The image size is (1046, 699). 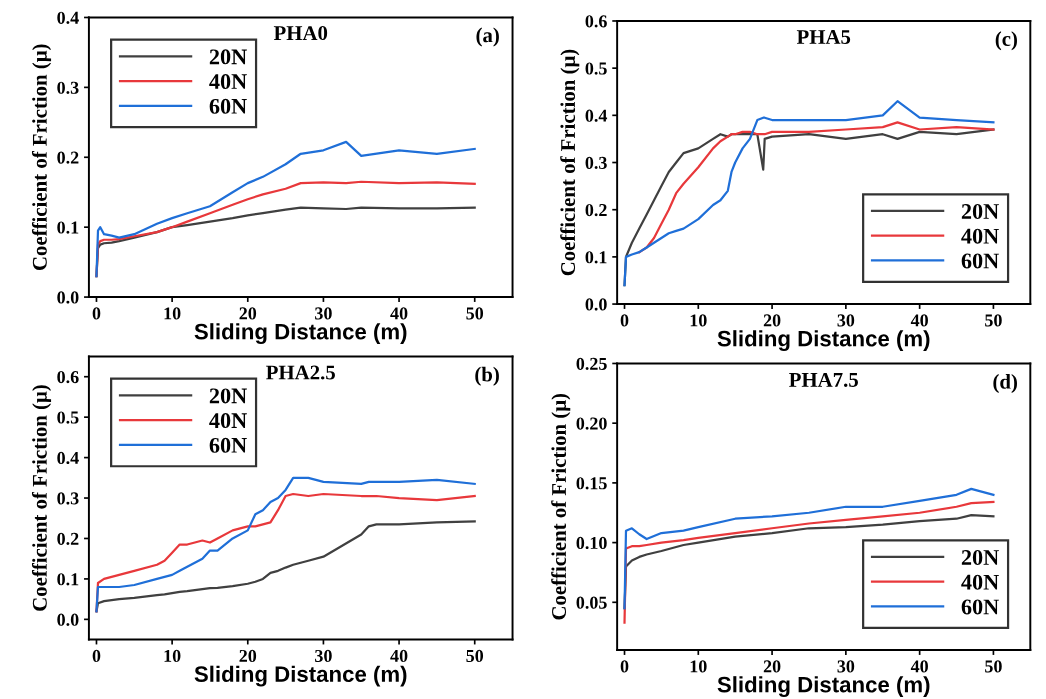 I want to click on y-tick-label: 0.25, so click(x=591, y=363).